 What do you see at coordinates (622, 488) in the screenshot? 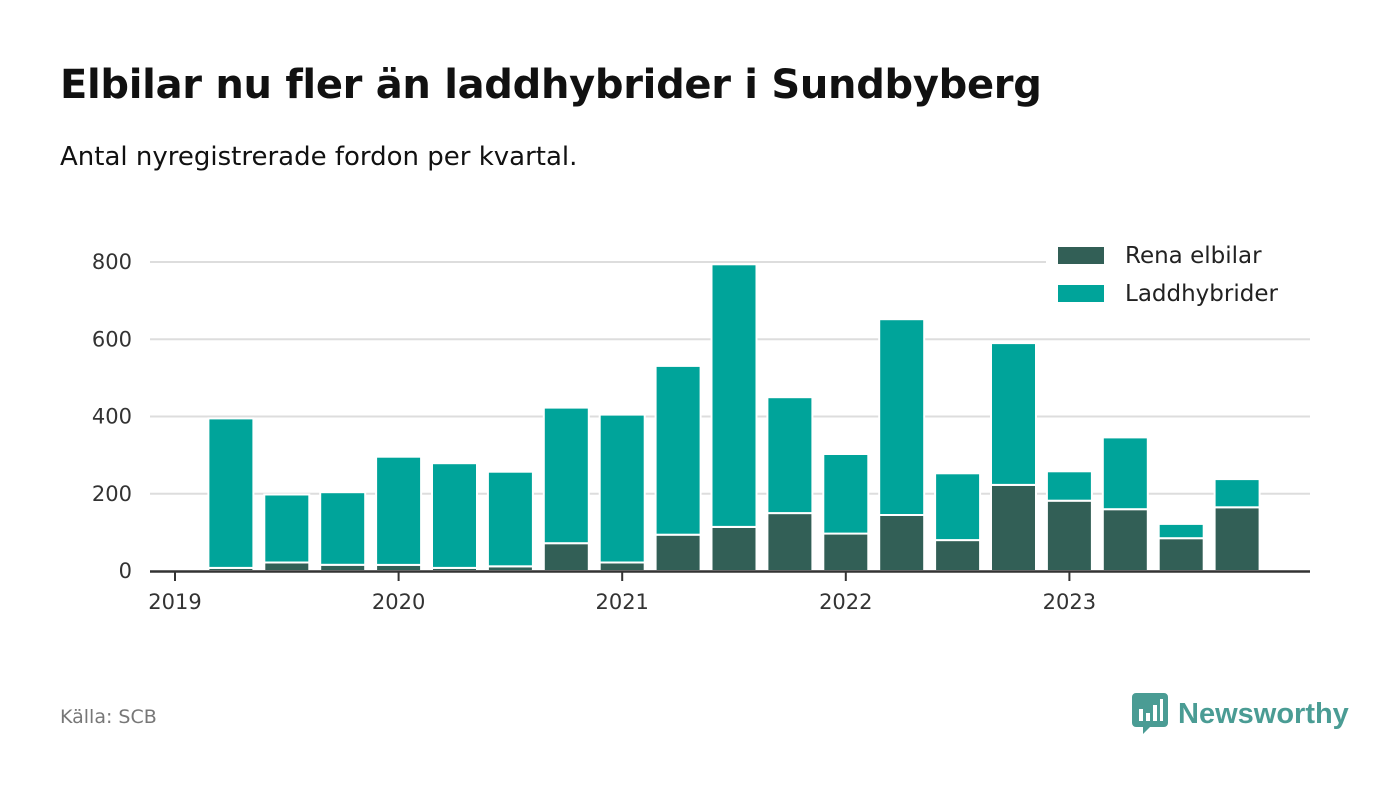
I see `bar-laddhybrider-2021-q1: Laddhybrider 2021 Q1: 383` at bounding box center [622, 488].